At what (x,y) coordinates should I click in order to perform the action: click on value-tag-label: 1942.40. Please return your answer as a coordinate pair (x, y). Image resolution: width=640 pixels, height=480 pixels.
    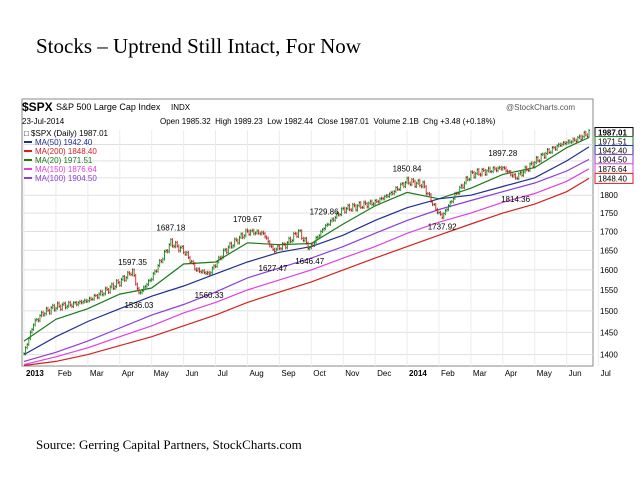
    Looking at the image, I should click on (612, 151).